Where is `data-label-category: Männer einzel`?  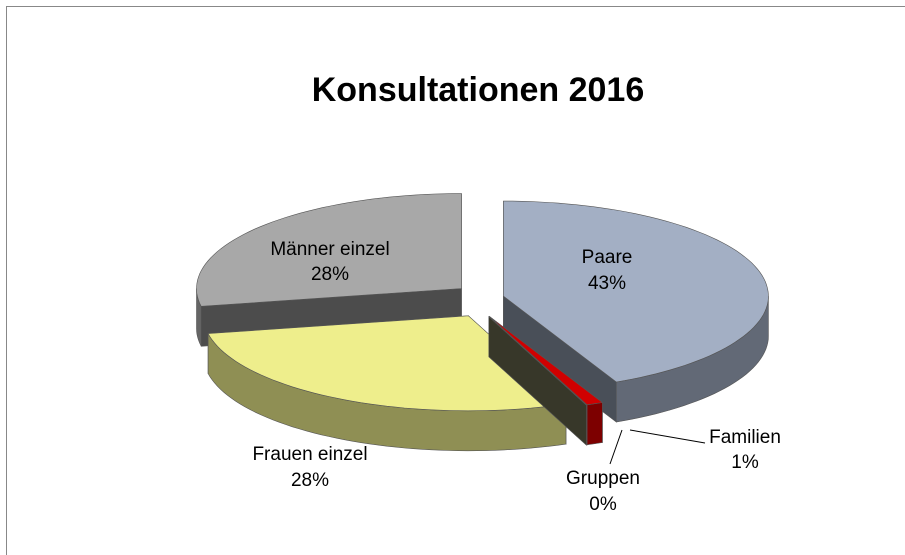
data-label-category: Männer einzel is located at coordinates (329, 249).